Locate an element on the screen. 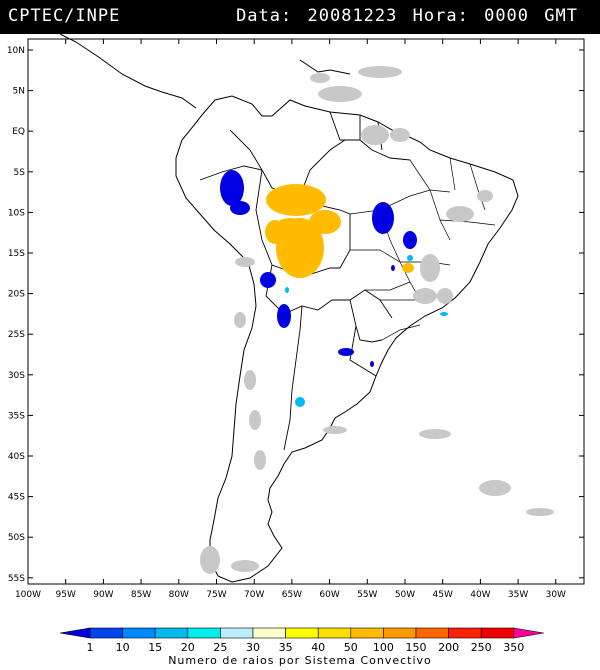 The height and width of the screenshot is (670, 600). lat-tick-label: 25S is located at coordinates (16, 335).